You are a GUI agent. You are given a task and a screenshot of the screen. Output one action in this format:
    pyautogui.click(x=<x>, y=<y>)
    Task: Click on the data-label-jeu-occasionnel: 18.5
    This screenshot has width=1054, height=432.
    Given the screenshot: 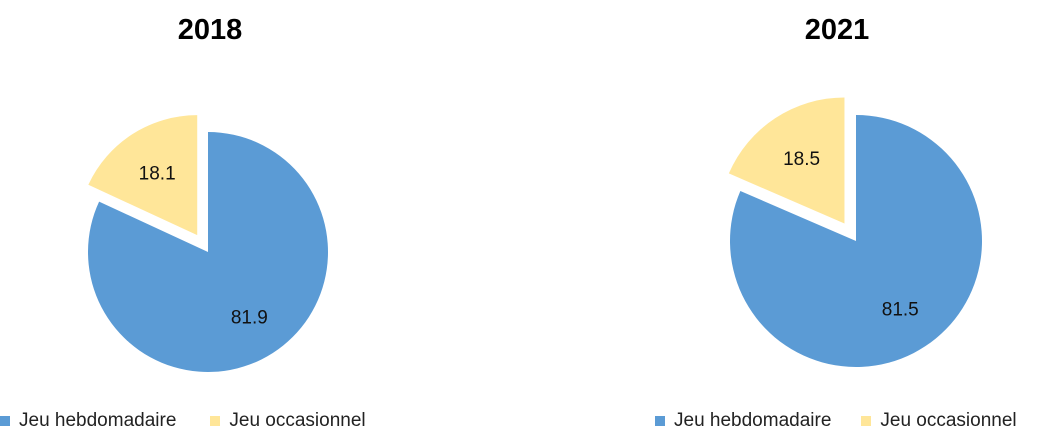 What is the action you would take?
    pyautogui.click(x=801, y=159)
    